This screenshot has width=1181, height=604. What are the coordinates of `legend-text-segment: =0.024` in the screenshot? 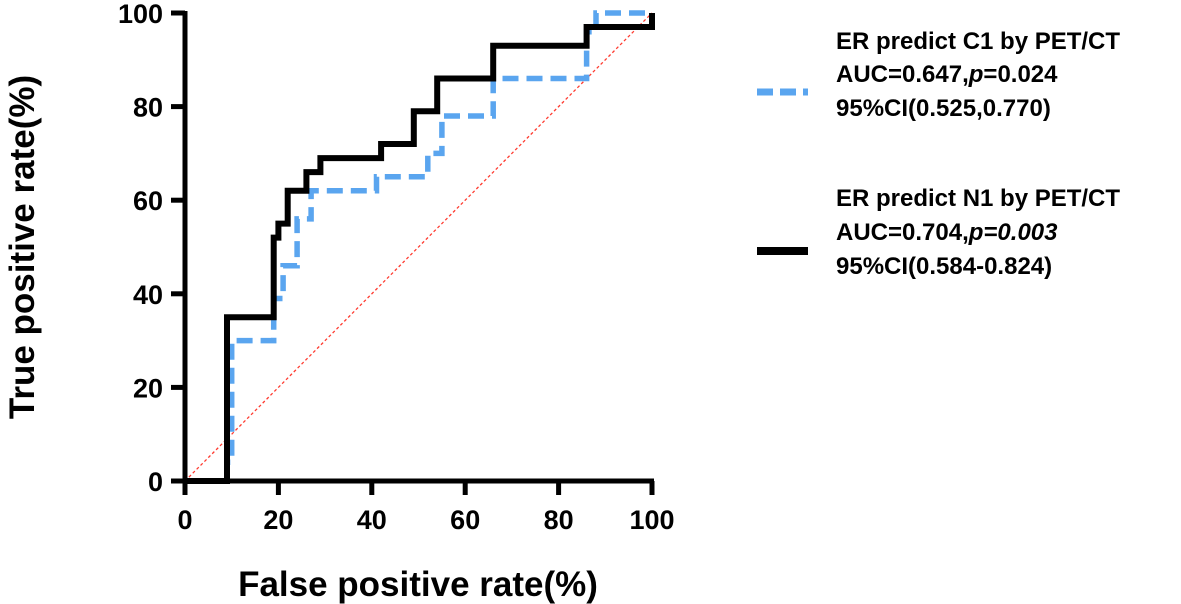 It's located at (1020, 74).